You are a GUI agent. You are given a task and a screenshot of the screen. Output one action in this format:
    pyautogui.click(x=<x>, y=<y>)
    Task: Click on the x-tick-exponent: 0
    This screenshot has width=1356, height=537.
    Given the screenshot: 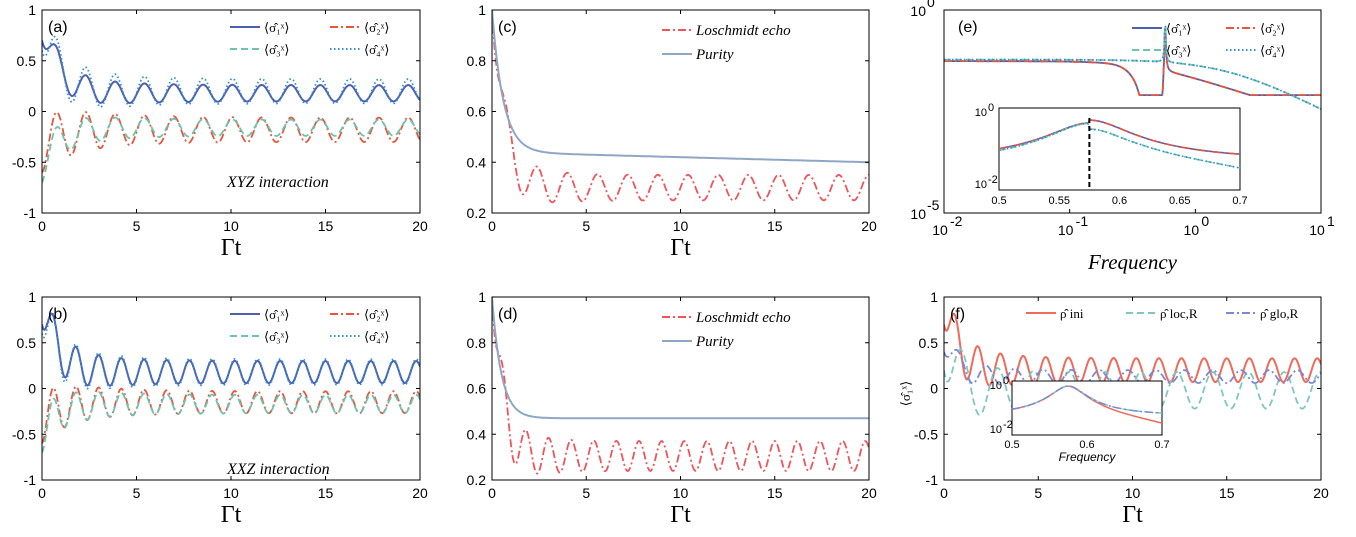 What is the action you would take?
    pyautogui.click(x=1205, y=221)
    